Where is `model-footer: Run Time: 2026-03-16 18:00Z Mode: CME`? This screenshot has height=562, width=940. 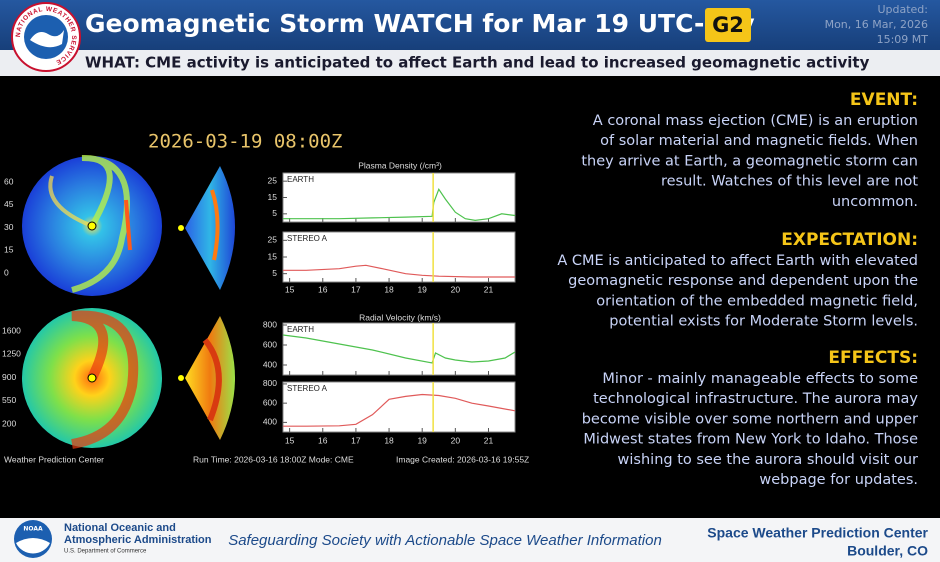
model-footer: Run Time: 2026-03-16 18:00Z Mode: CME is located at coordinates (273, 459).